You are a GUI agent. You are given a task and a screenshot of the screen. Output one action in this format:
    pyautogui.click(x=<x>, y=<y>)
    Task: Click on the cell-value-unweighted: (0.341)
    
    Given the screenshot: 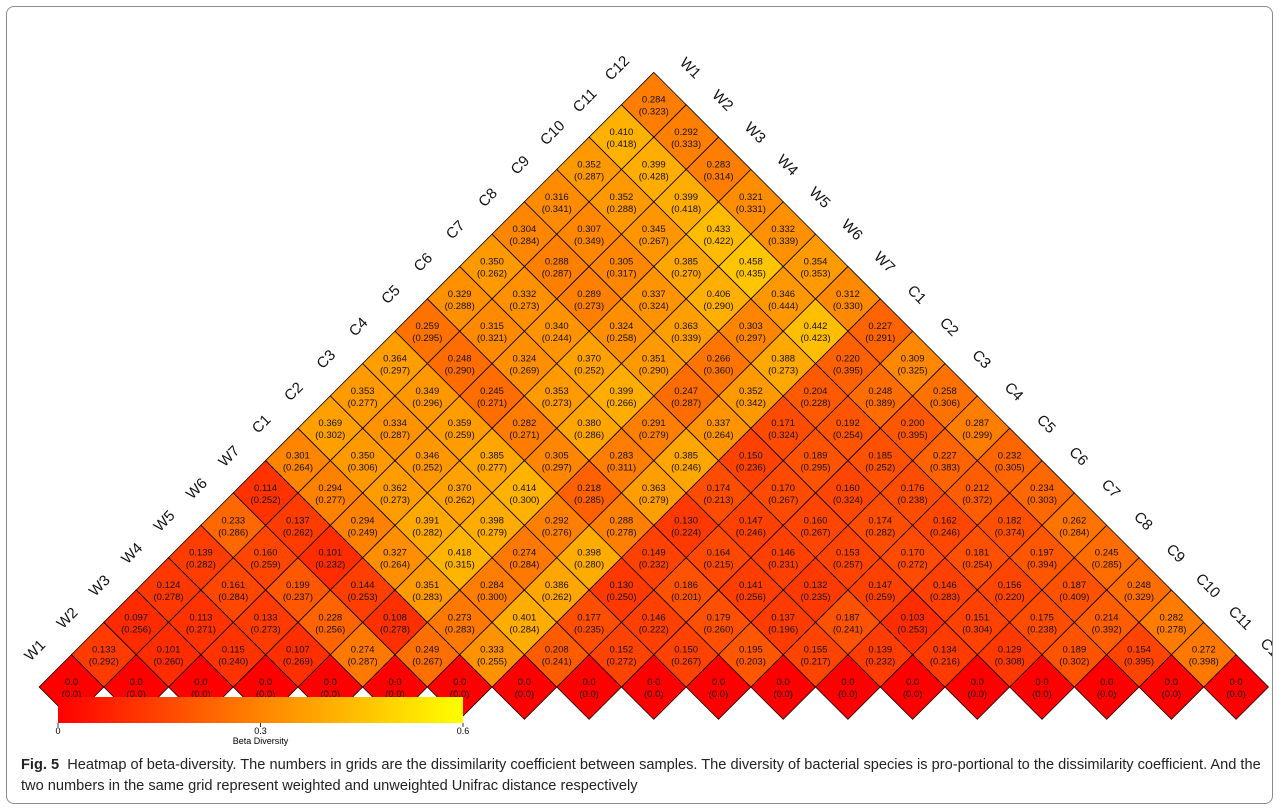 What is the action you would take?
    pyautogui.click(x=557, y=209)
    